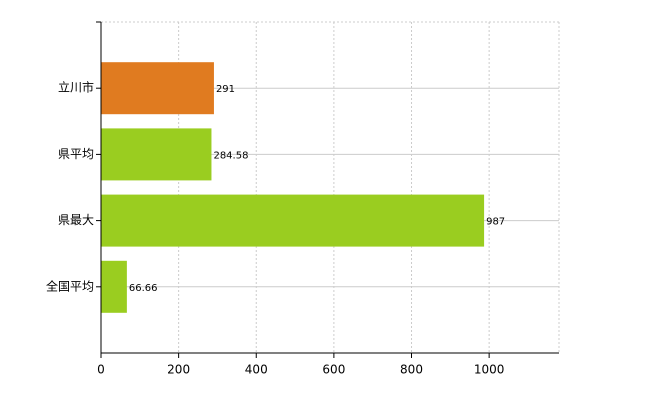  What do you see at coordinates (256, 370) in the screenshot?
I see `x-tick-label: 400` at bounding box center [256, 370].